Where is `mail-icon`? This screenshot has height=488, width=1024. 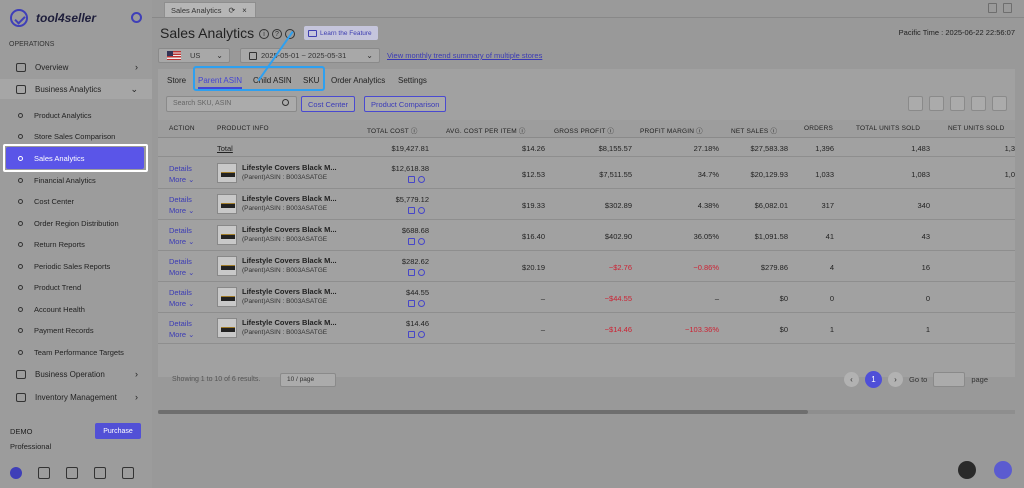 mail-icon is located at coordinates (44, 473).